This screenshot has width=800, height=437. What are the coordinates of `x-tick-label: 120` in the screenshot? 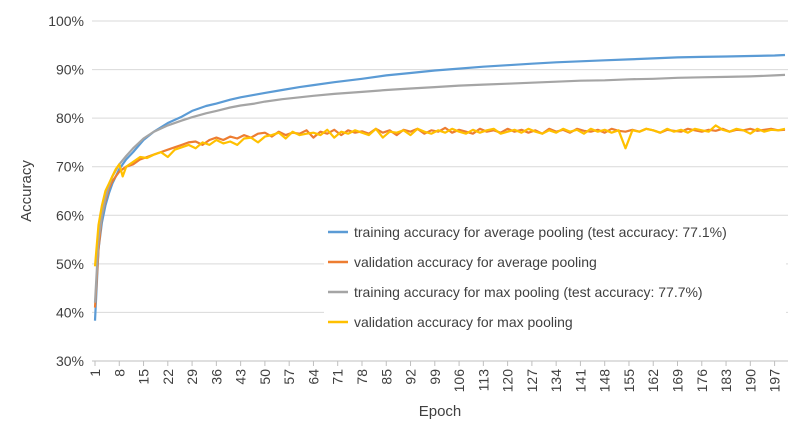 It's located at (508, 381).